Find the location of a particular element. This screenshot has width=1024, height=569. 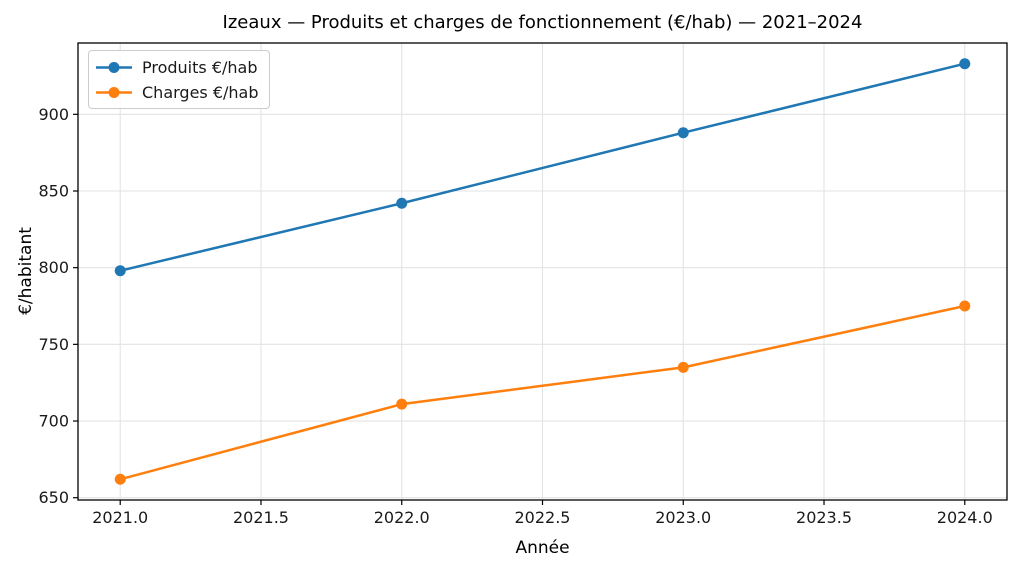

charges-line-swatch is located at coordinates (114, 92).